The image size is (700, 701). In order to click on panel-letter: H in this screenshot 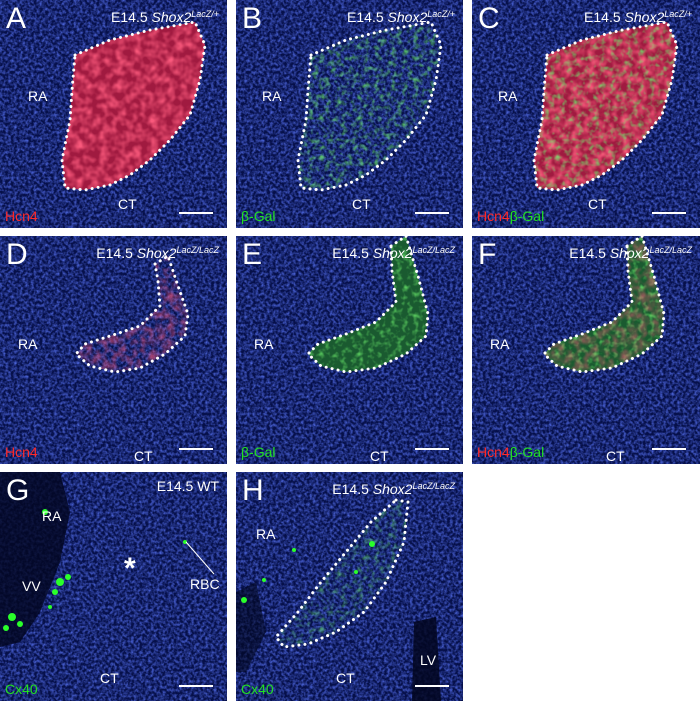, I will do `click(253, 490)`.